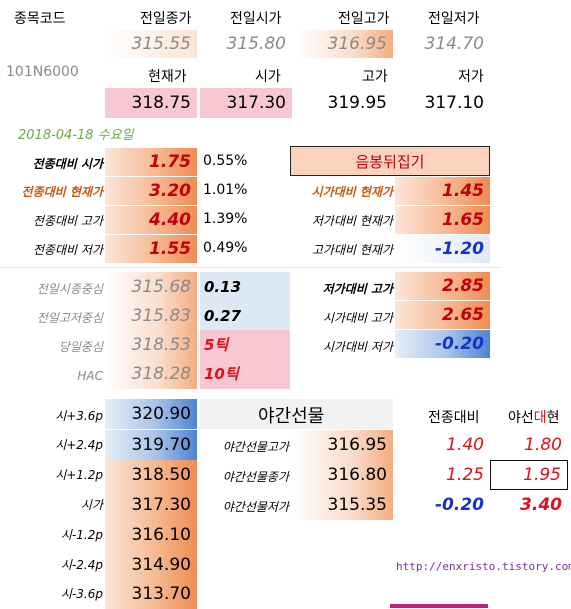 Image resolution: width=571 pixels, height=609 pixels. What do you see at coordinates (352, 192) in the screenshot?
I see `candle-label-0: 시가대비 현재가` at bounding box center [352, 192].